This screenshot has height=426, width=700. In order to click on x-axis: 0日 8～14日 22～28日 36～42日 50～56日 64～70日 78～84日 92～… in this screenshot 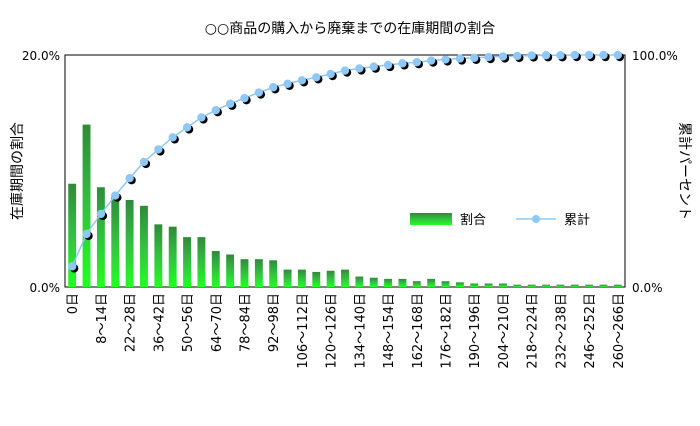, I will do `click(346, 331)`.